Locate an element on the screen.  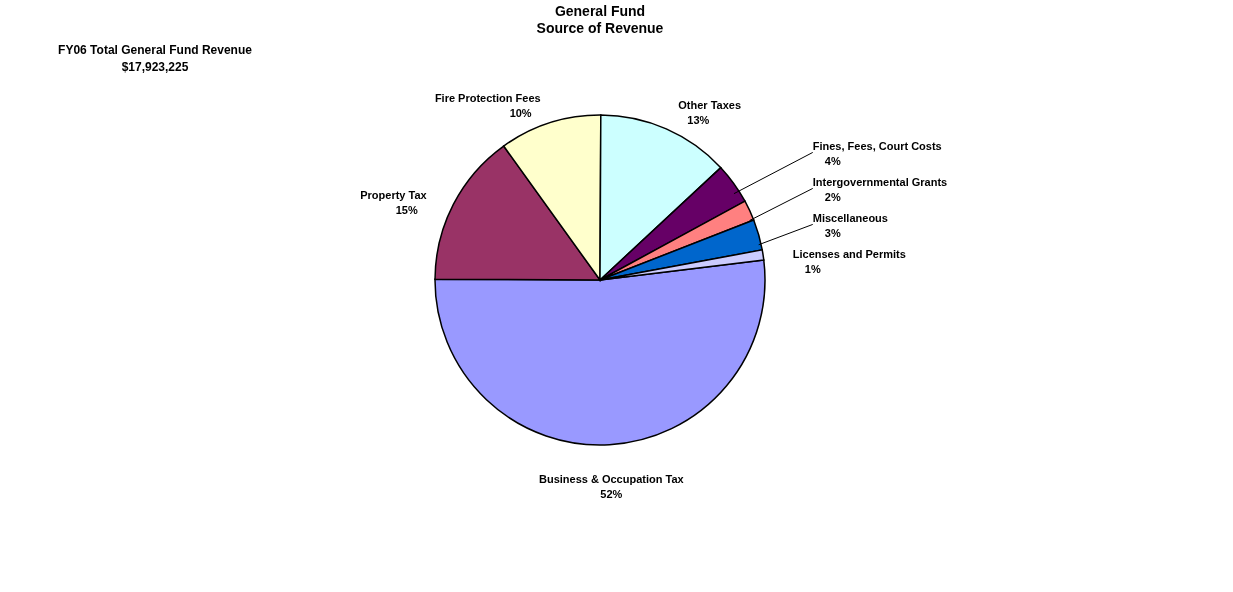
text: FY06 Total General Fund Revenue is located at coordinates (155, 50).